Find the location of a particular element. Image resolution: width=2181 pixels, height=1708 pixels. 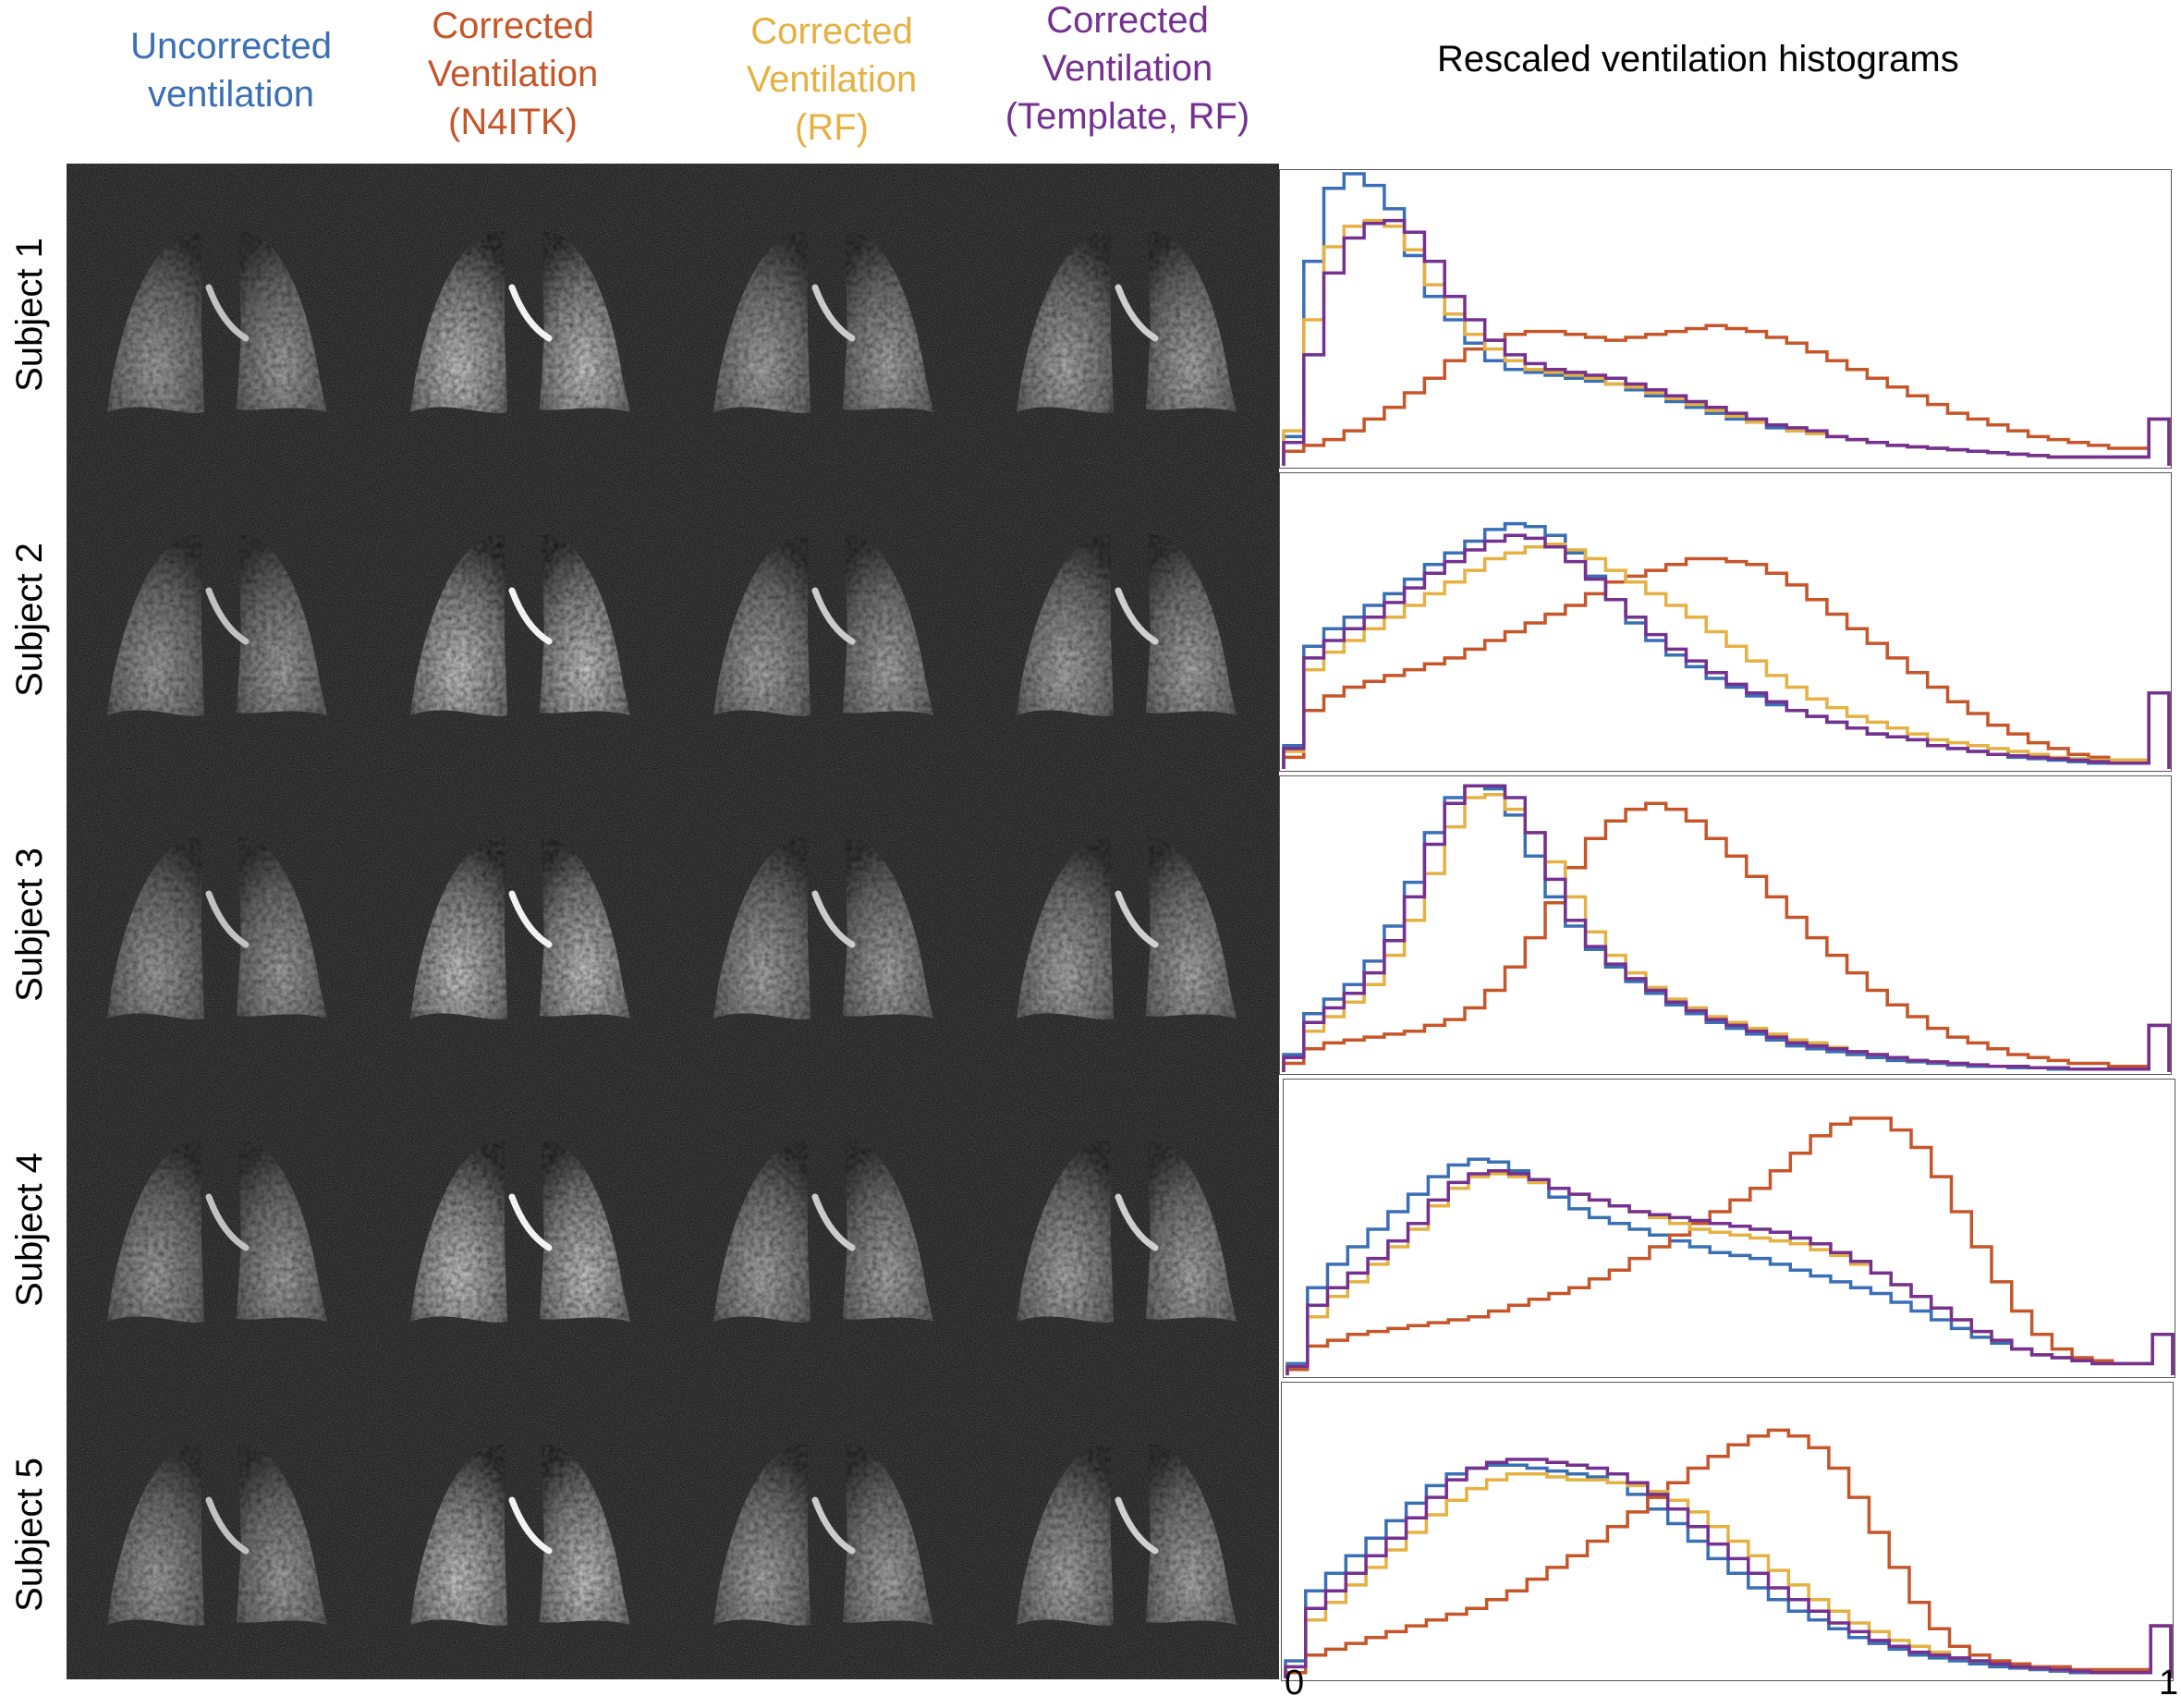

column-header-line: ventilation is located at coordinates (231, 94).